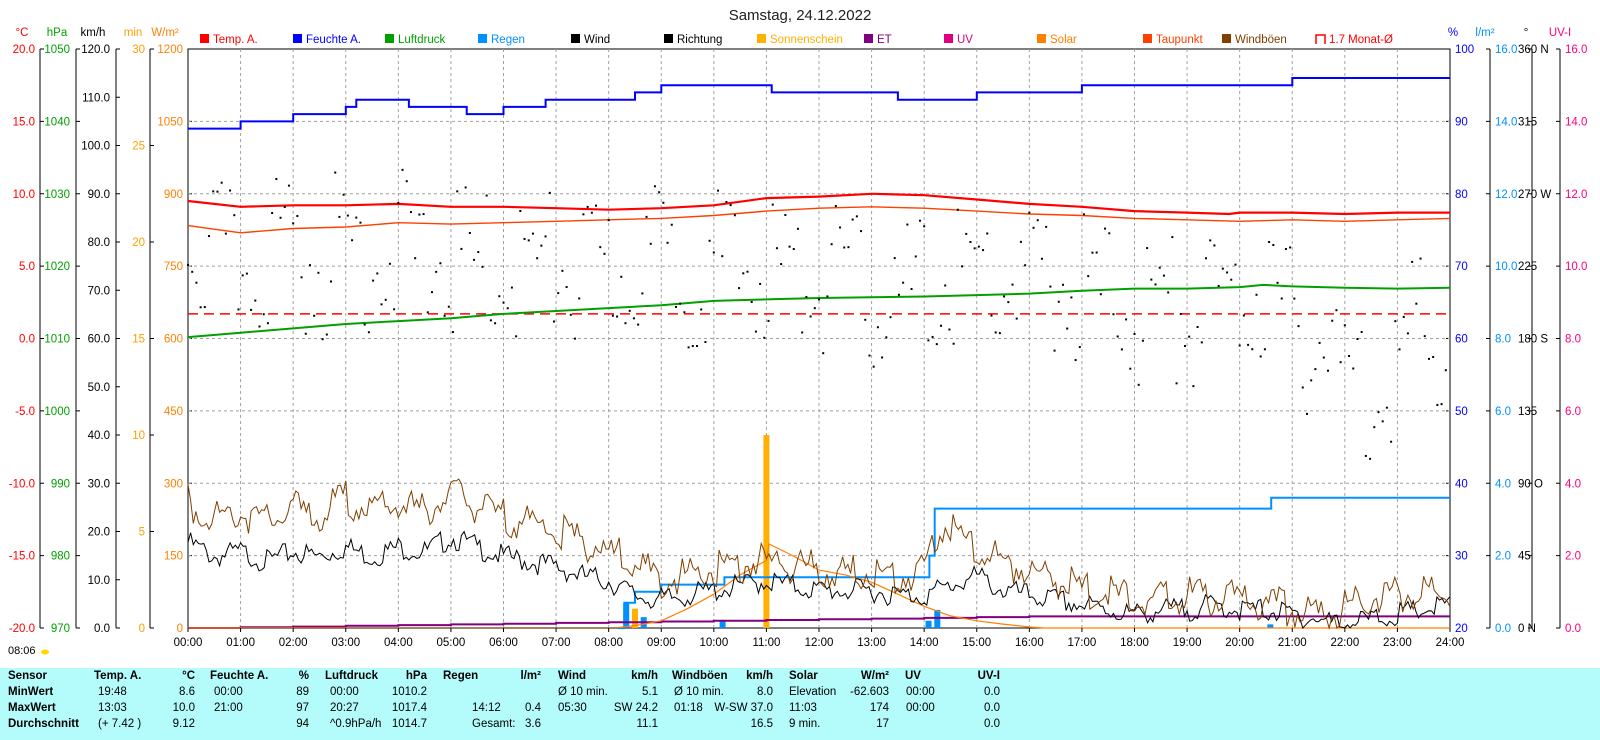 This screenshot has height=740, width=1600. Describe the element at coordinates (1082, 643) in the screenshot. I see `x-axis-tick-label: 17:00` at that location.